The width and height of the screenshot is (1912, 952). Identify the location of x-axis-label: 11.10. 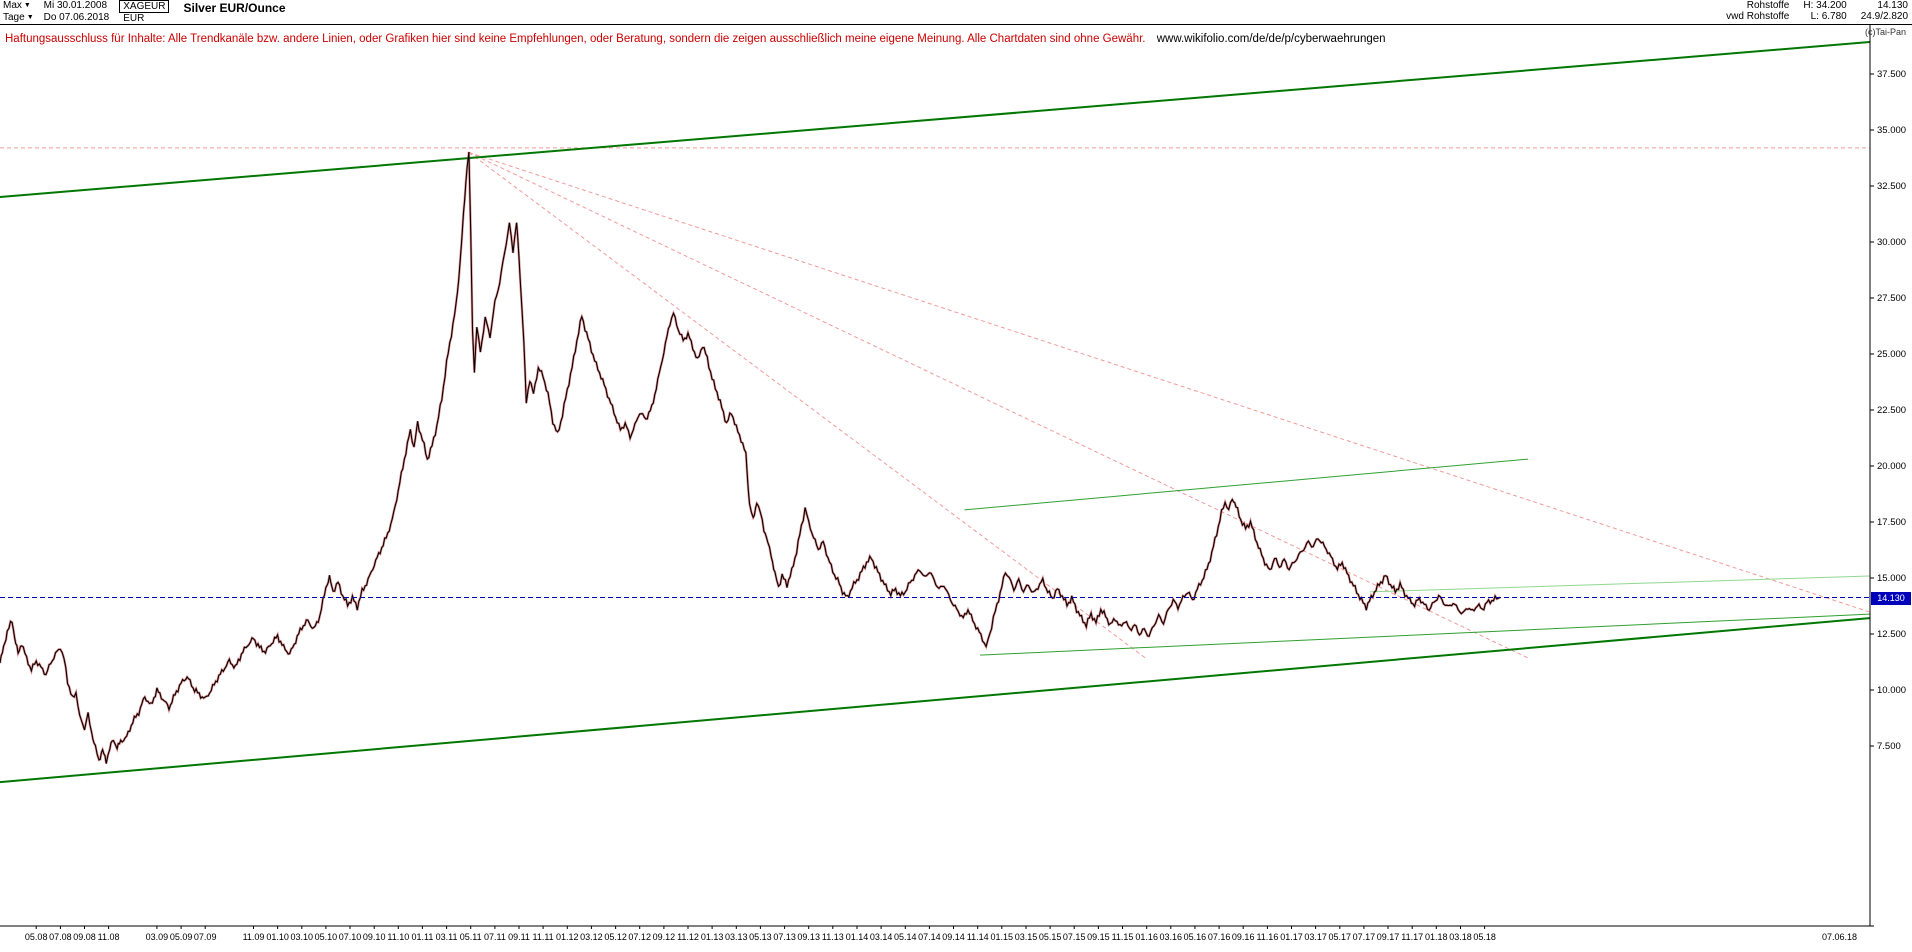
(398, 937).